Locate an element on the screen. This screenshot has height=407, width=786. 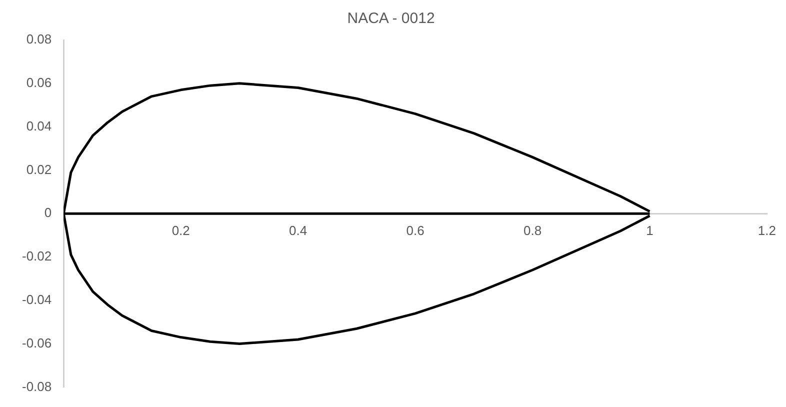
y-tick-label: -0.04 is located at coordinates (37, 299).